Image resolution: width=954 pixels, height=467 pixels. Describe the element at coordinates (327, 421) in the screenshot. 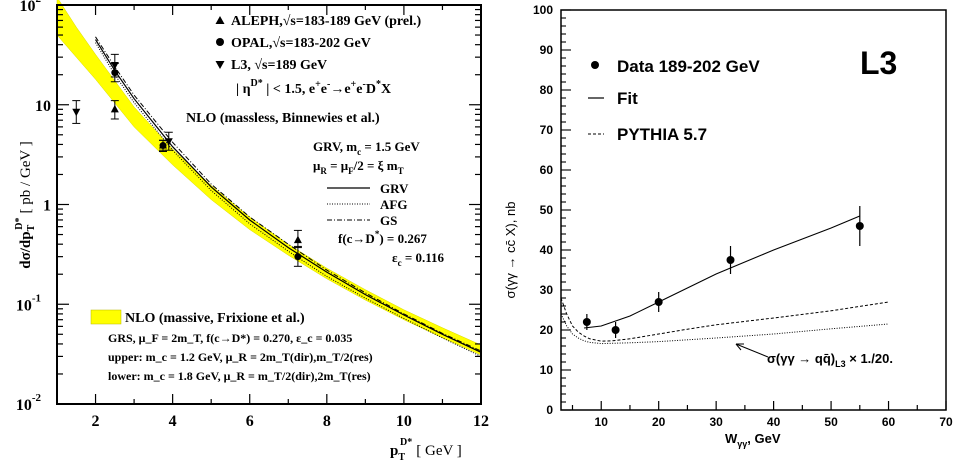

I see `x-tick-label: 8` at that location.